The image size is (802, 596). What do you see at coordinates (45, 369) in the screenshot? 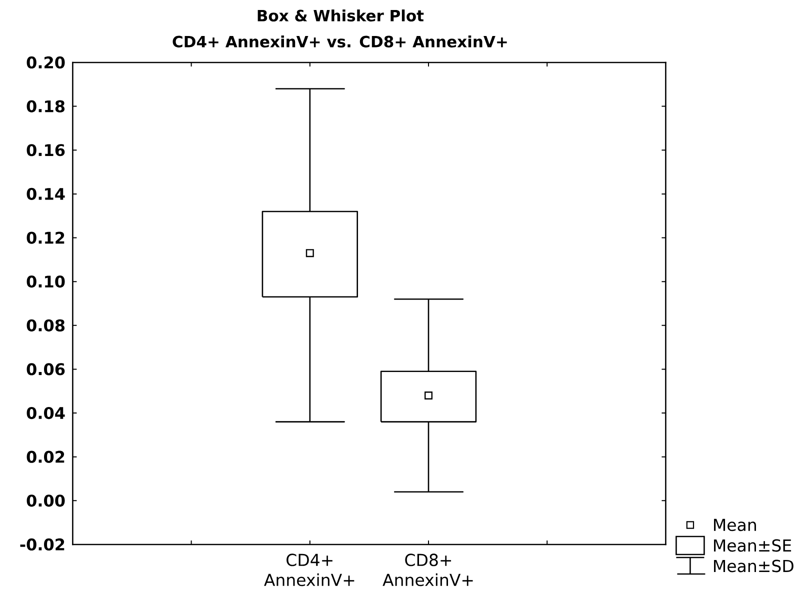
I see `y-tick-label: 0.06` at bounding box center [45, 369].